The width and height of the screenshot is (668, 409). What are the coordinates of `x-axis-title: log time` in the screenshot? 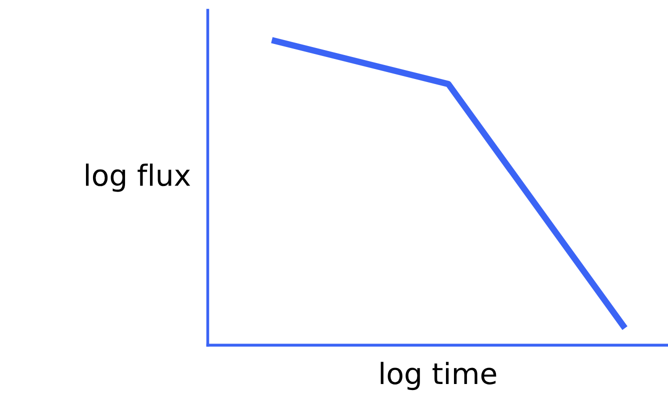 It's located at (438, 376).